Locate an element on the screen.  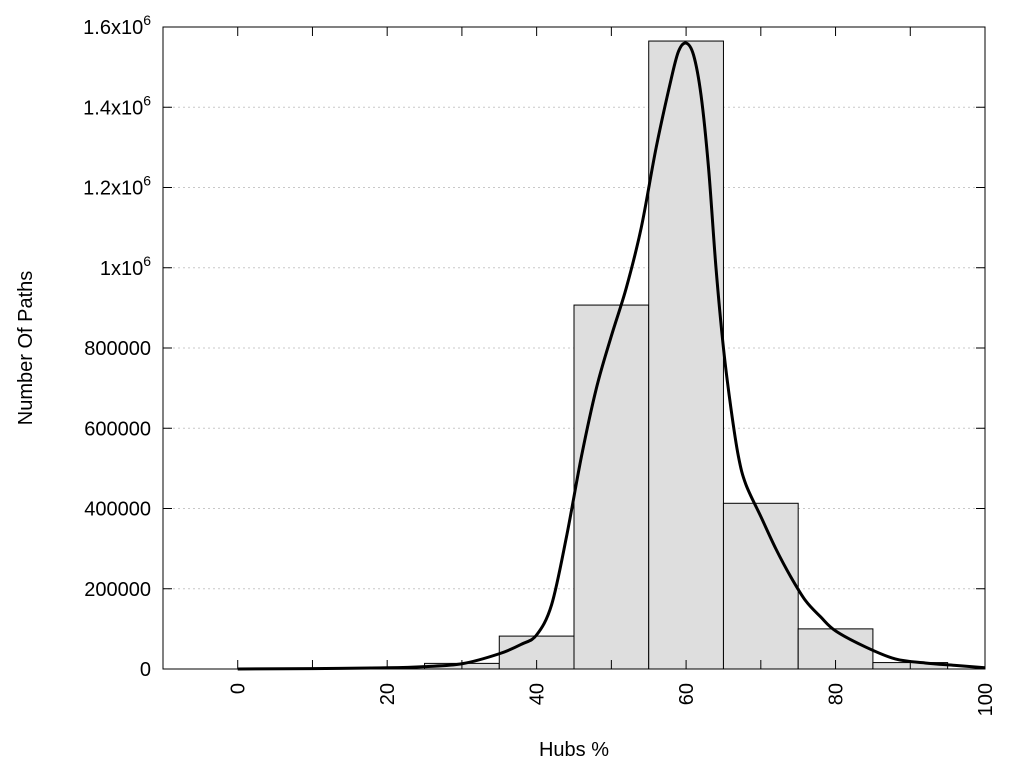
x-tick-label-100: 100 is located at coordinates (986, 699).